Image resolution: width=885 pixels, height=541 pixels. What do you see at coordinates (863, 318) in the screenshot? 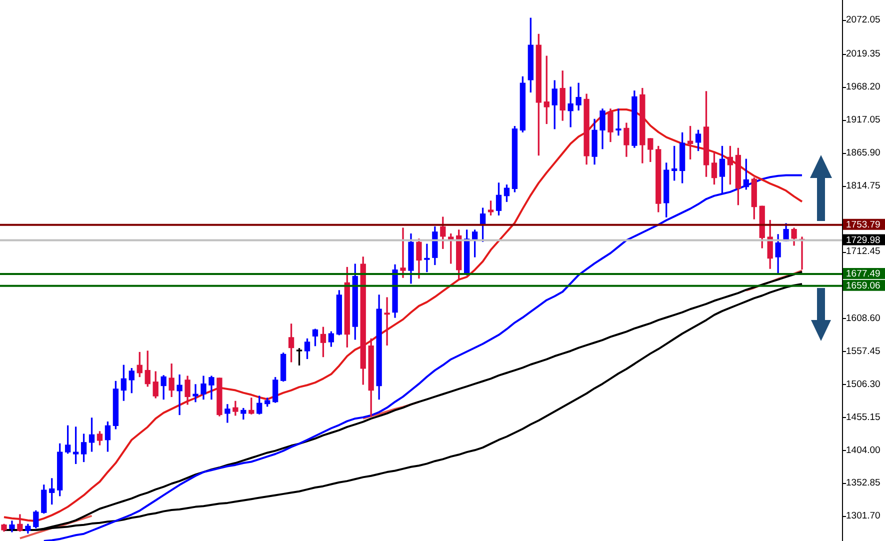
I see `y-tick-label: 1608.60` at bounding box center [863, 318].